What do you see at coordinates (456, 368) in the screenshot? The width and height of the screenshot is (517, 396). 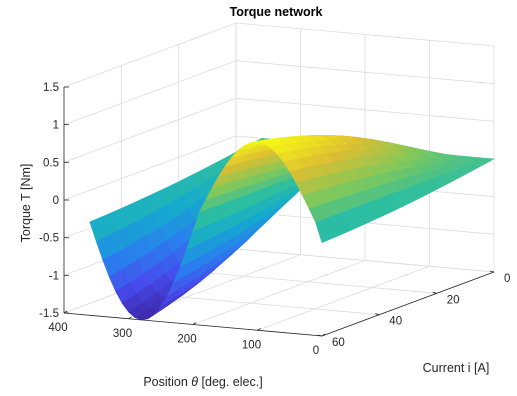 I see `y-axis-label: Current i [A]` at bounding box center [456, 368].